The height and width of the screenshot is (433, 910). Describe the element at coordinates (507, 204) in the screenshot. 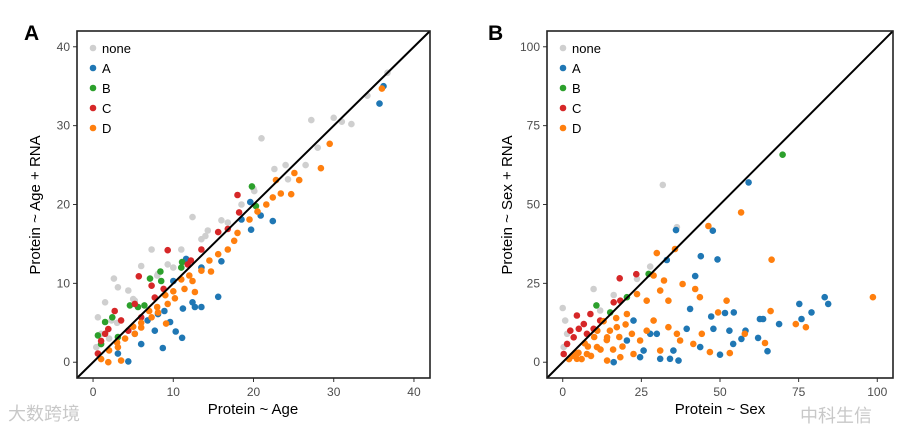

I see `y-axis-label-b: Protein ~ Sex + RNA` at that location.